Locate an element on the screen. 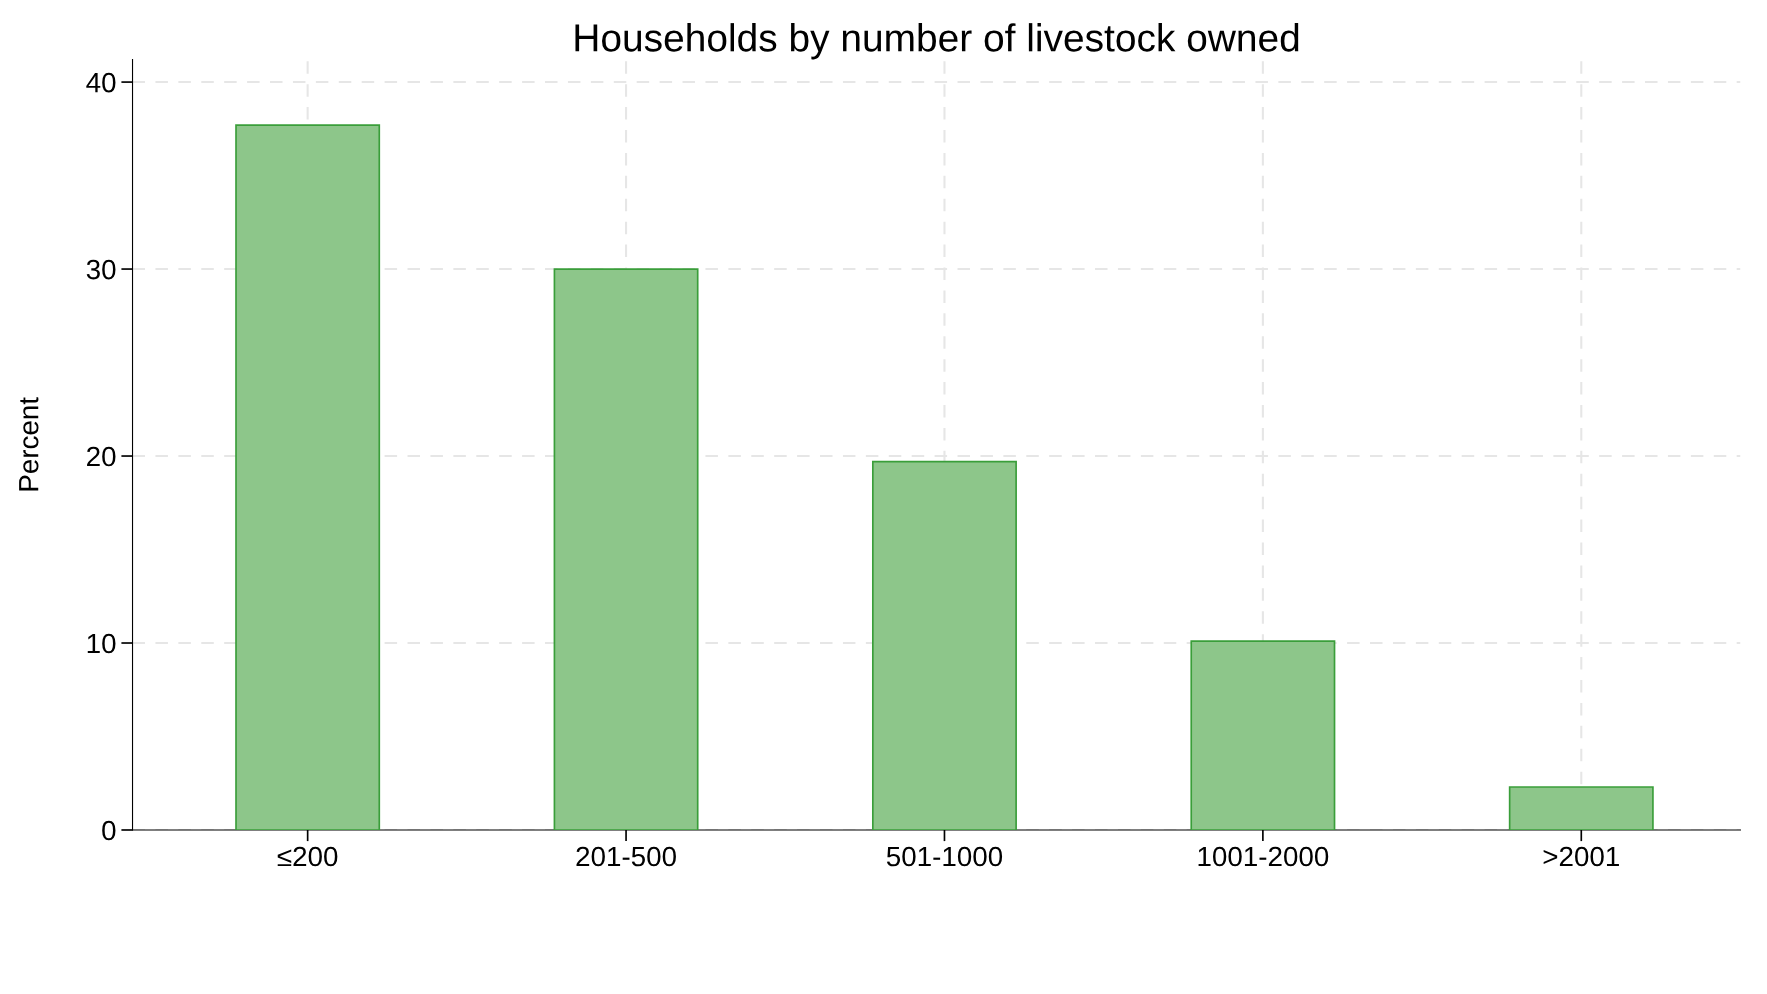  x-tick-label: 201-500 is located at coordinates (626, 856).